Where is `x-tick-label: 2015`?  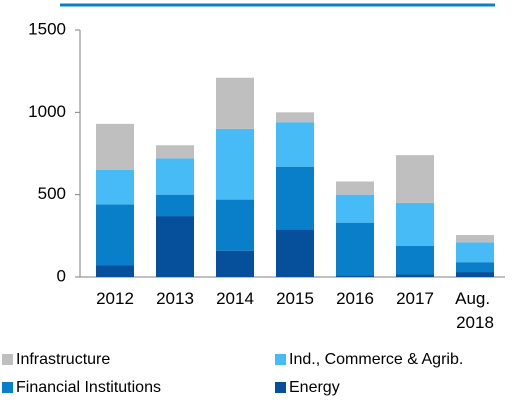
x-tick-label: 2015 is located at coordinates (295, 298).